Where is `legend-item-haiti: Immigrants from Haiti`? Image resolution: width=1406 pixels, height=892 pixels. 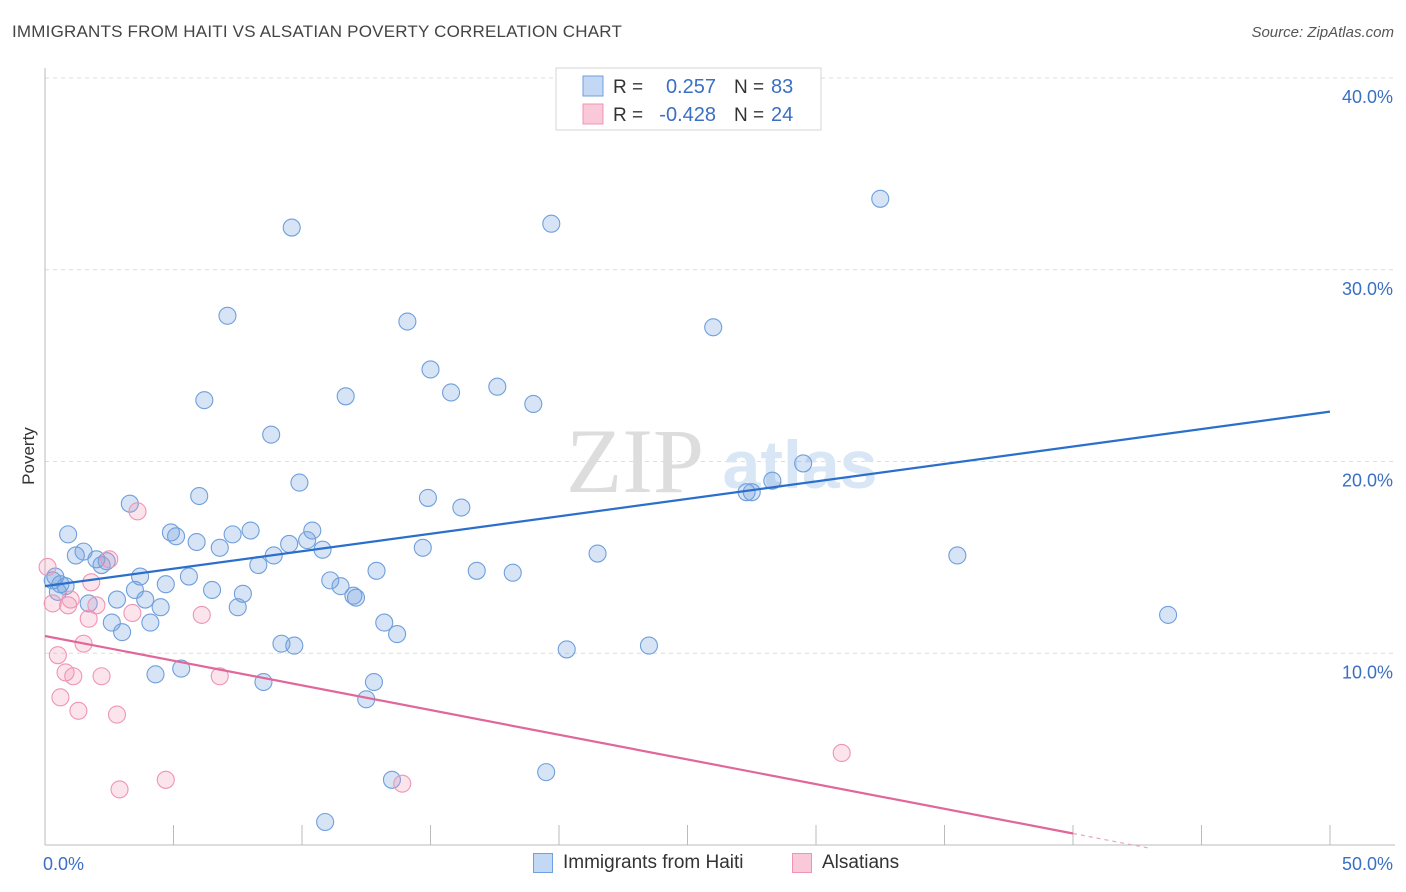
legend-item-haiti: Immigrants from Haiti is located at coordinates (638, 863).